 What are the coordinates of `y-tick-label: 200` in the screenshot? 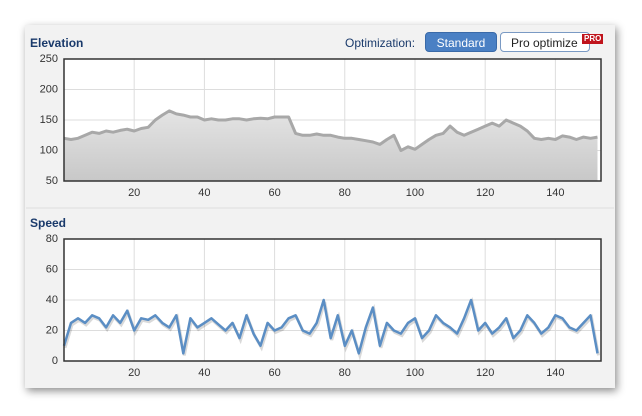 It's located at (49, 89).